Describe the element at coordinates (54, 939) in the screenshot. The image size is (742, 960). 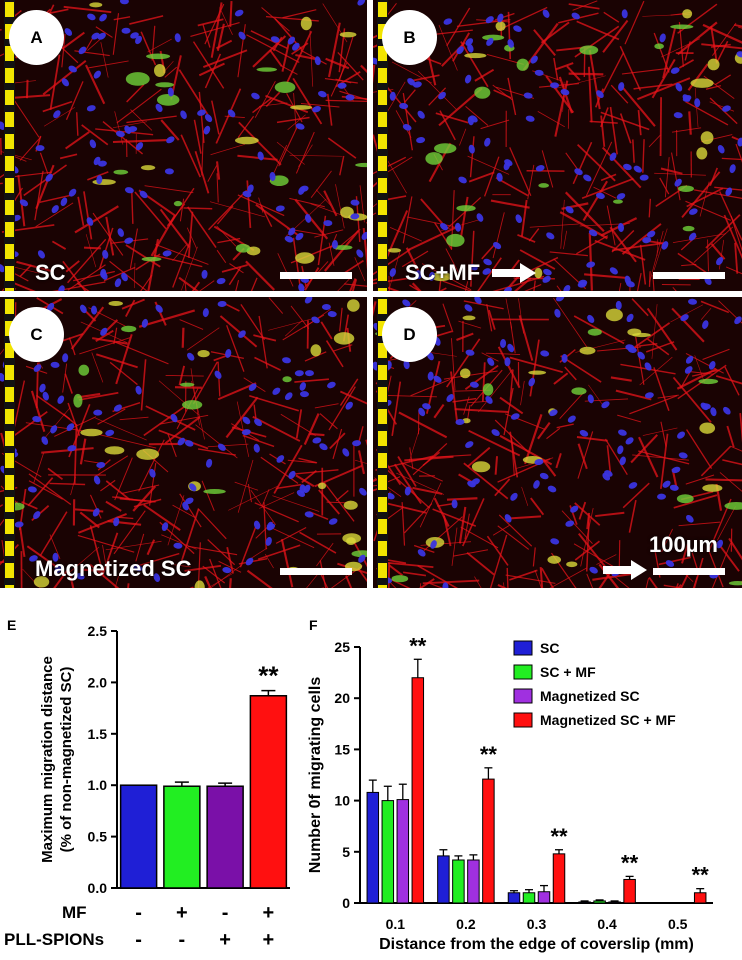
I see `e-row-label: PLL-SPIONs` at that location.